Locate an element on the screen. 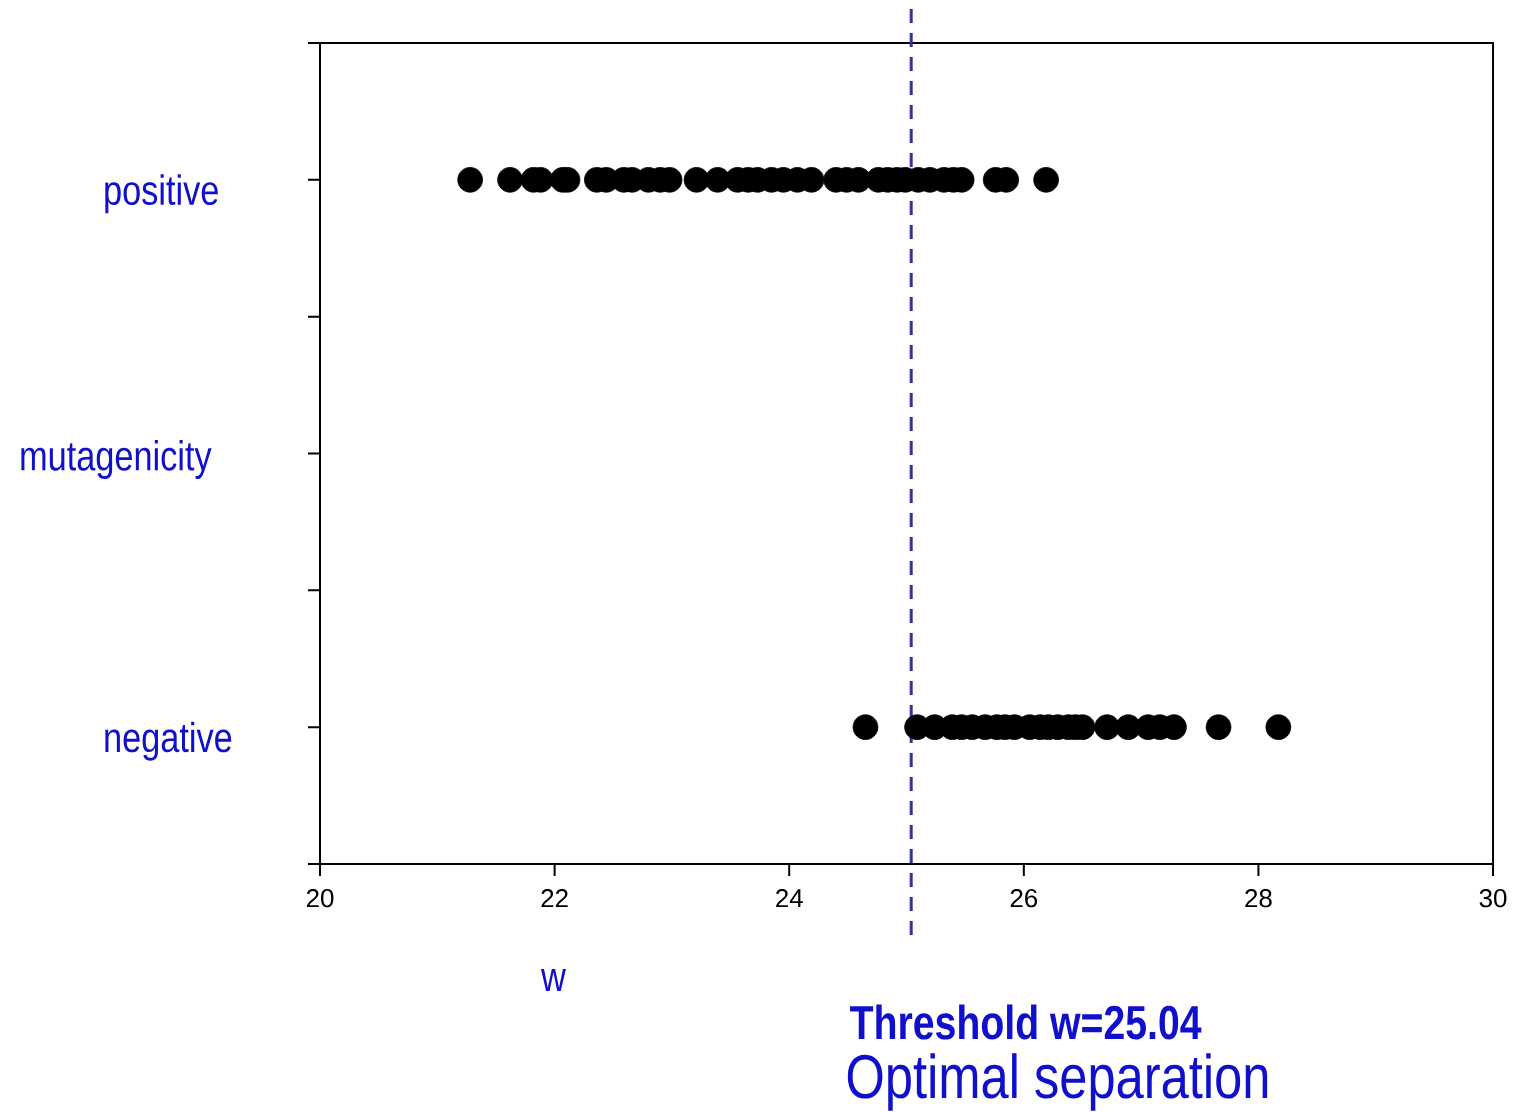 The width and height of the screenshot is (1516, 1112). x-tick-label: 26 is located at coordinates (1024, 898).